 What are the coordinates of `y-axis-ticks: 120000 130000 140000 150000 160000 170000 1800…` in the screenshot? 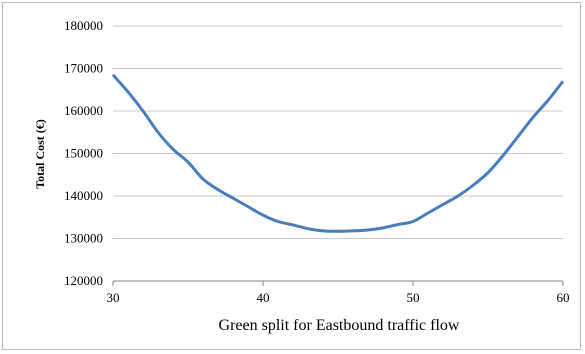 It's located at (83, 153).